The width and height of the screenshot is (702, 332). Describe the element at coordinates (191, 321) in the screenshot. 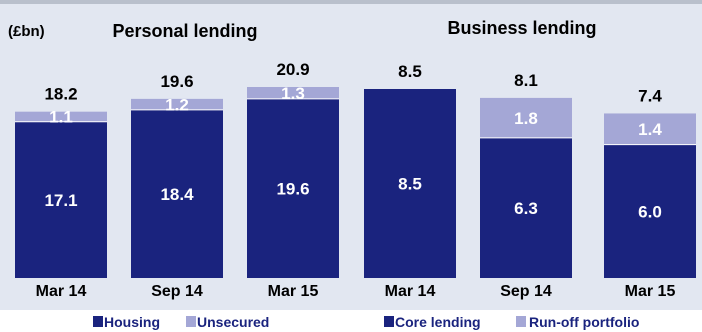

I see `legend-swatch-unsecured` at that location.